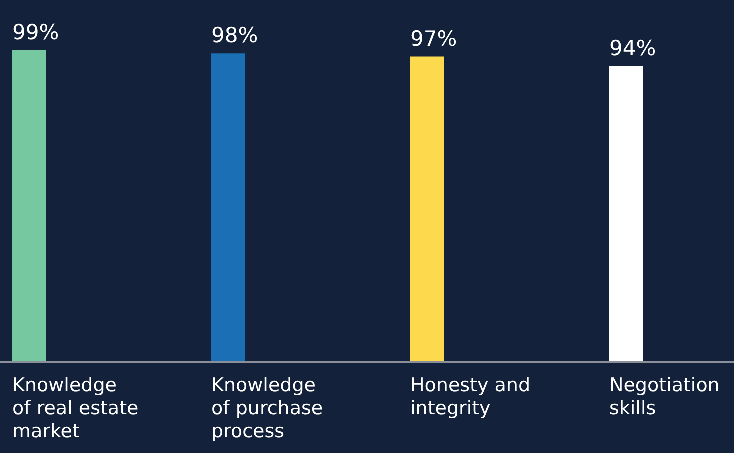 Image resolution: width=734 pixels, height=453 pixels. What do you see at coordinates (268, 408) in the screenshot?
I see `x-tick-label: Knowledge of purchase process` at bounding box center [268, 408].